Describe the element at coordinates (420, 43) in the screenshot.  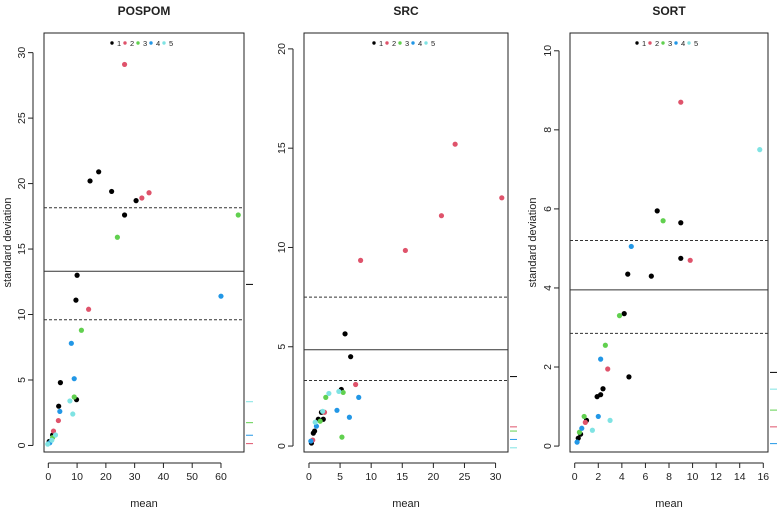
I see `legend-label: 4` at that location.